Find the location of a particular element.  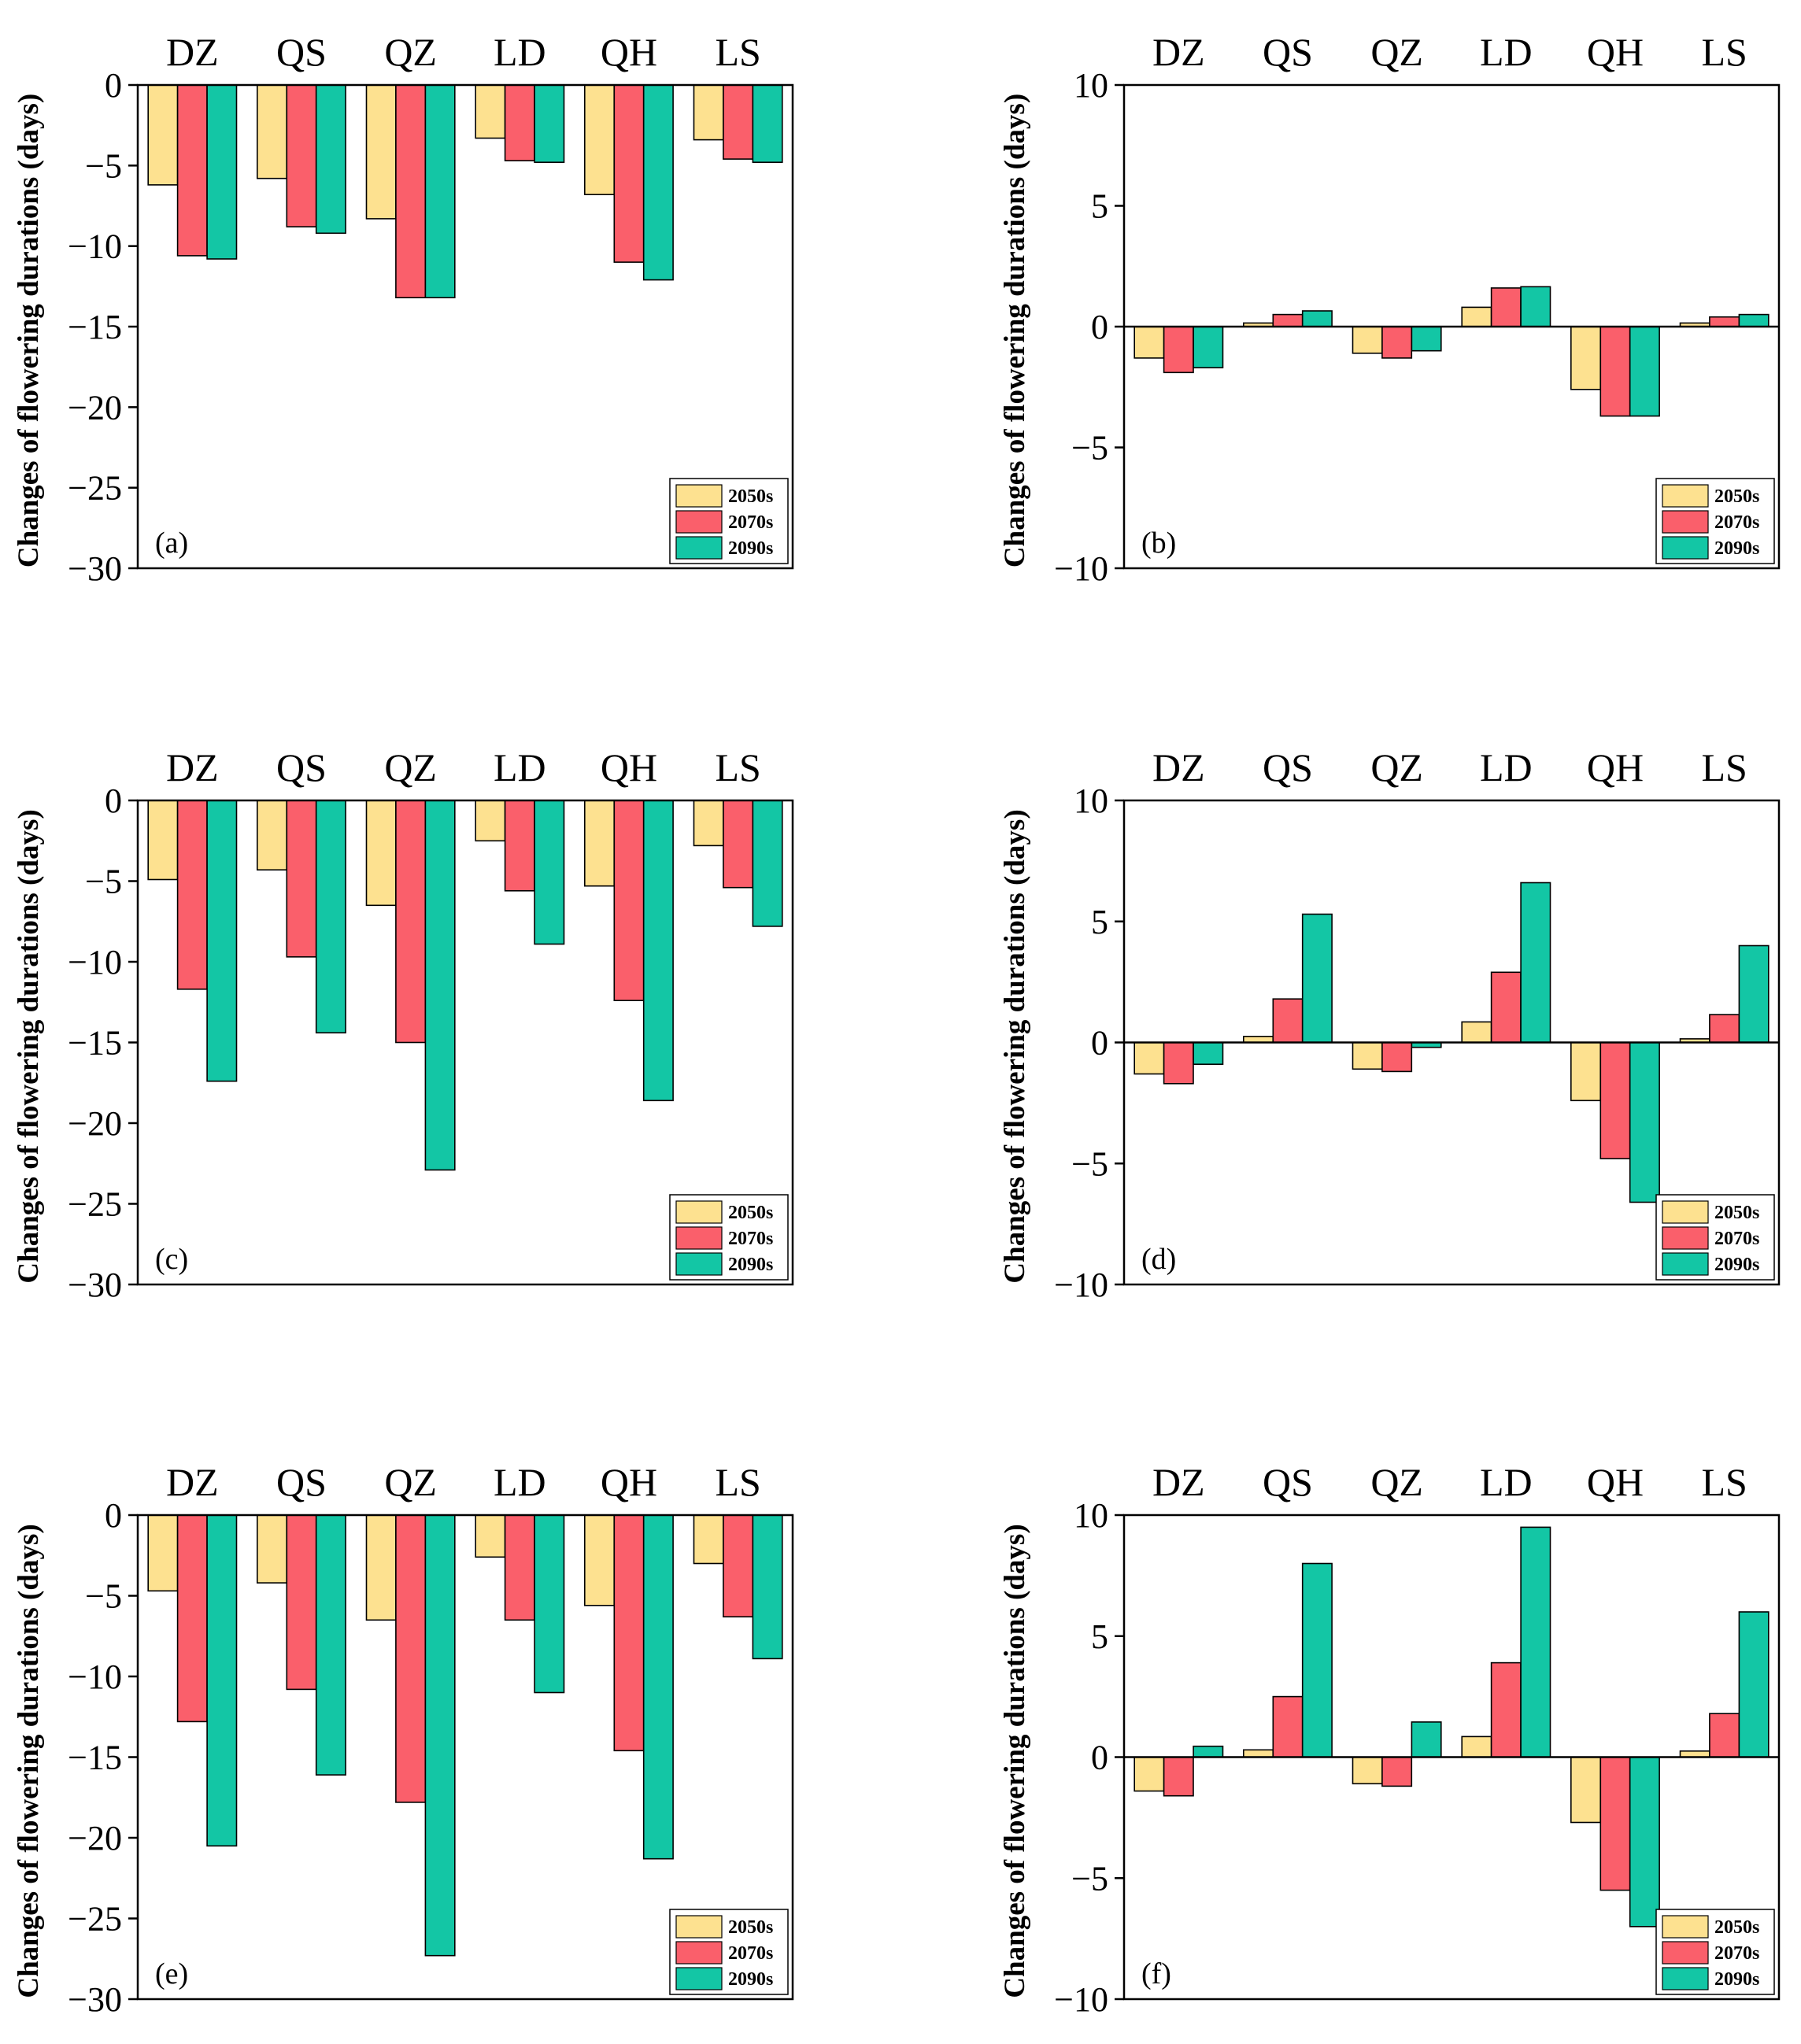

category-label-qz: QZ is located at coordinates (1396, 52).